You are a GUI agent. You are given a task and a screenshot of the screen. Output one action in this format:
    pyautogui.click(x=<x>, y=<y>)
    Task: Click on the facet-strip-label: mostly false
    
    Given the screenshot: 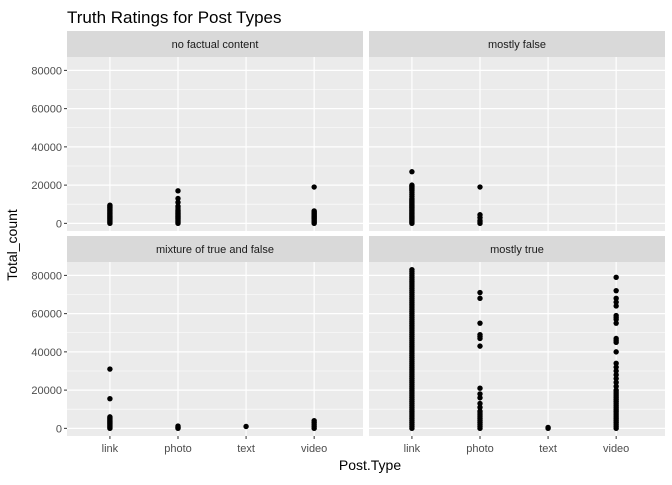 What is the action you would take?
    pyautogui.click(x=517, y=45)
    